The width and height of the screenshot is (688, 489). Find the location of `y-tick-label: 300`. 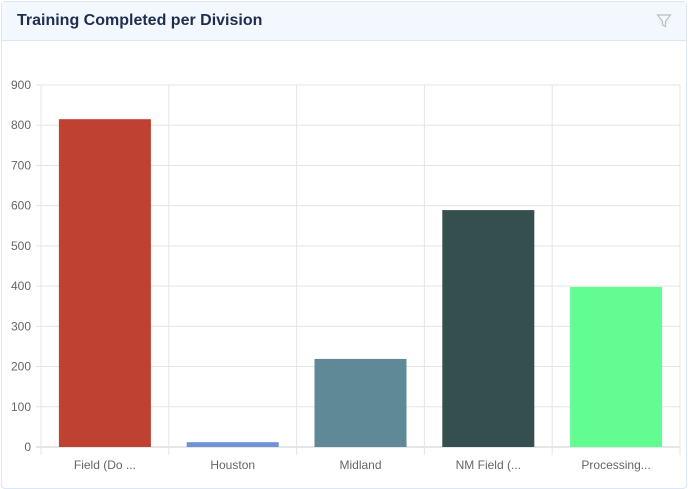

y-tick-label: 300 is located at coordinates (21, 326).